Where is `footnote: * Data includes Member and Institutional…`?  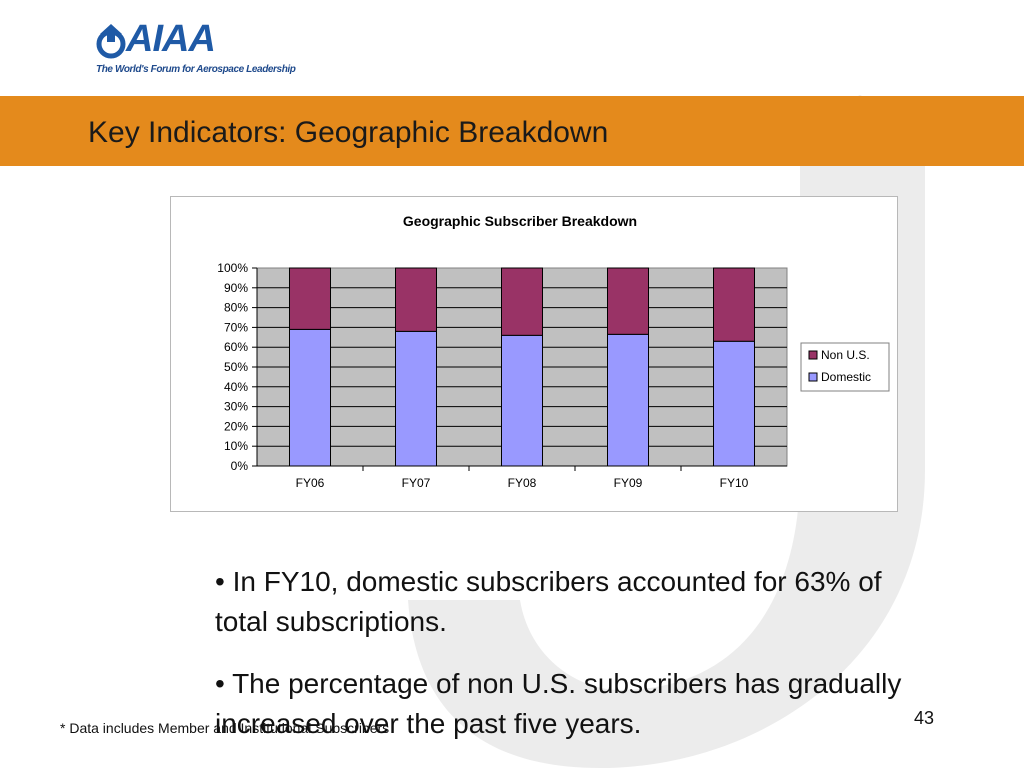 footnote: * Data includes Member and Institutional… is located at coordinates (225, 728).